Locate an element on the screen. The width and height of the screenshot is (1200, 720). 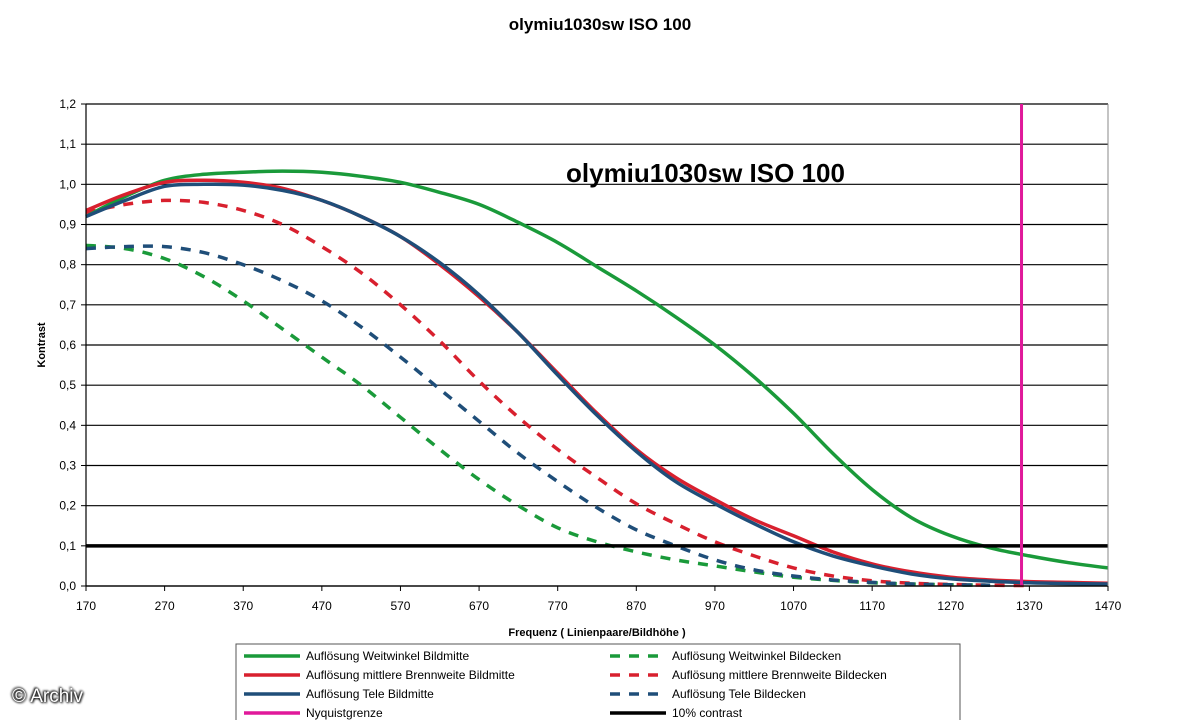
x-tick-label: 970 is located at coordinates (715, 606).